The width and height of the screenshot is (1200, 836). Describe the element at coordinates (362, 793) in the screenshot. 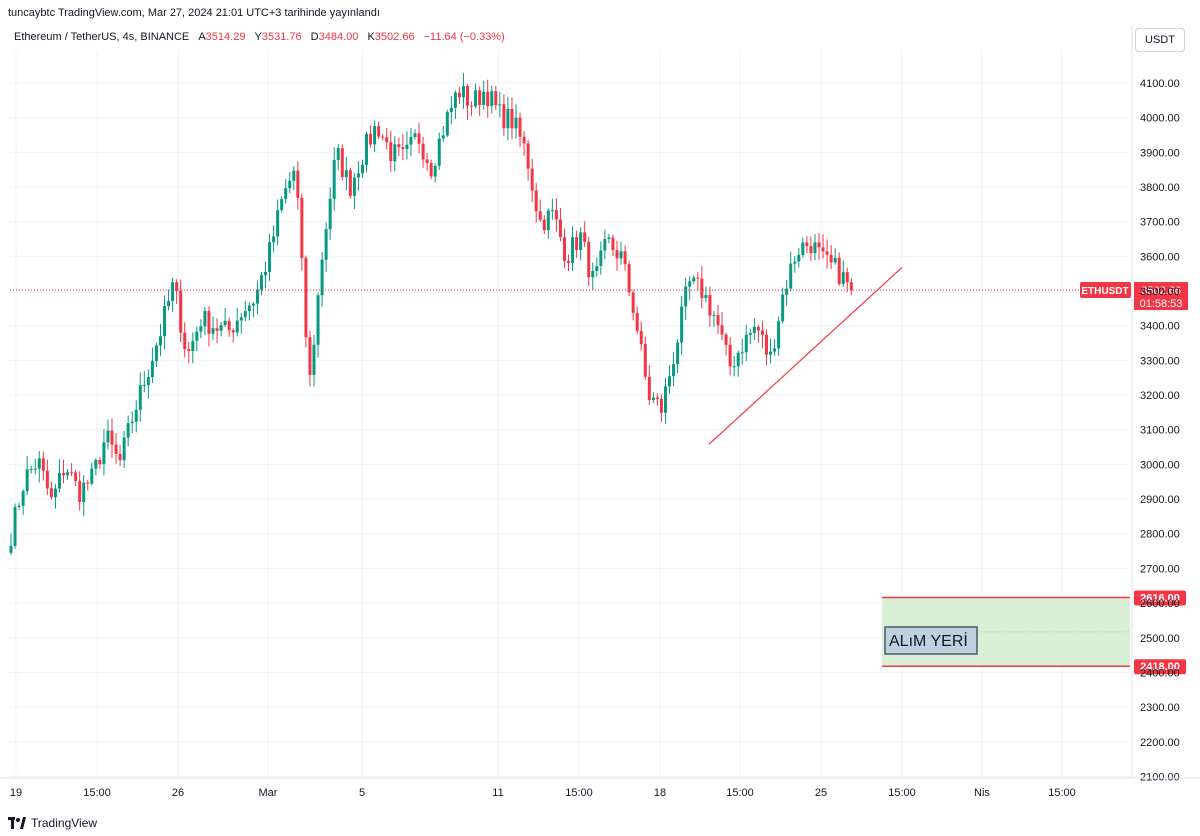

I see `x-tick-label: 5` at that location.